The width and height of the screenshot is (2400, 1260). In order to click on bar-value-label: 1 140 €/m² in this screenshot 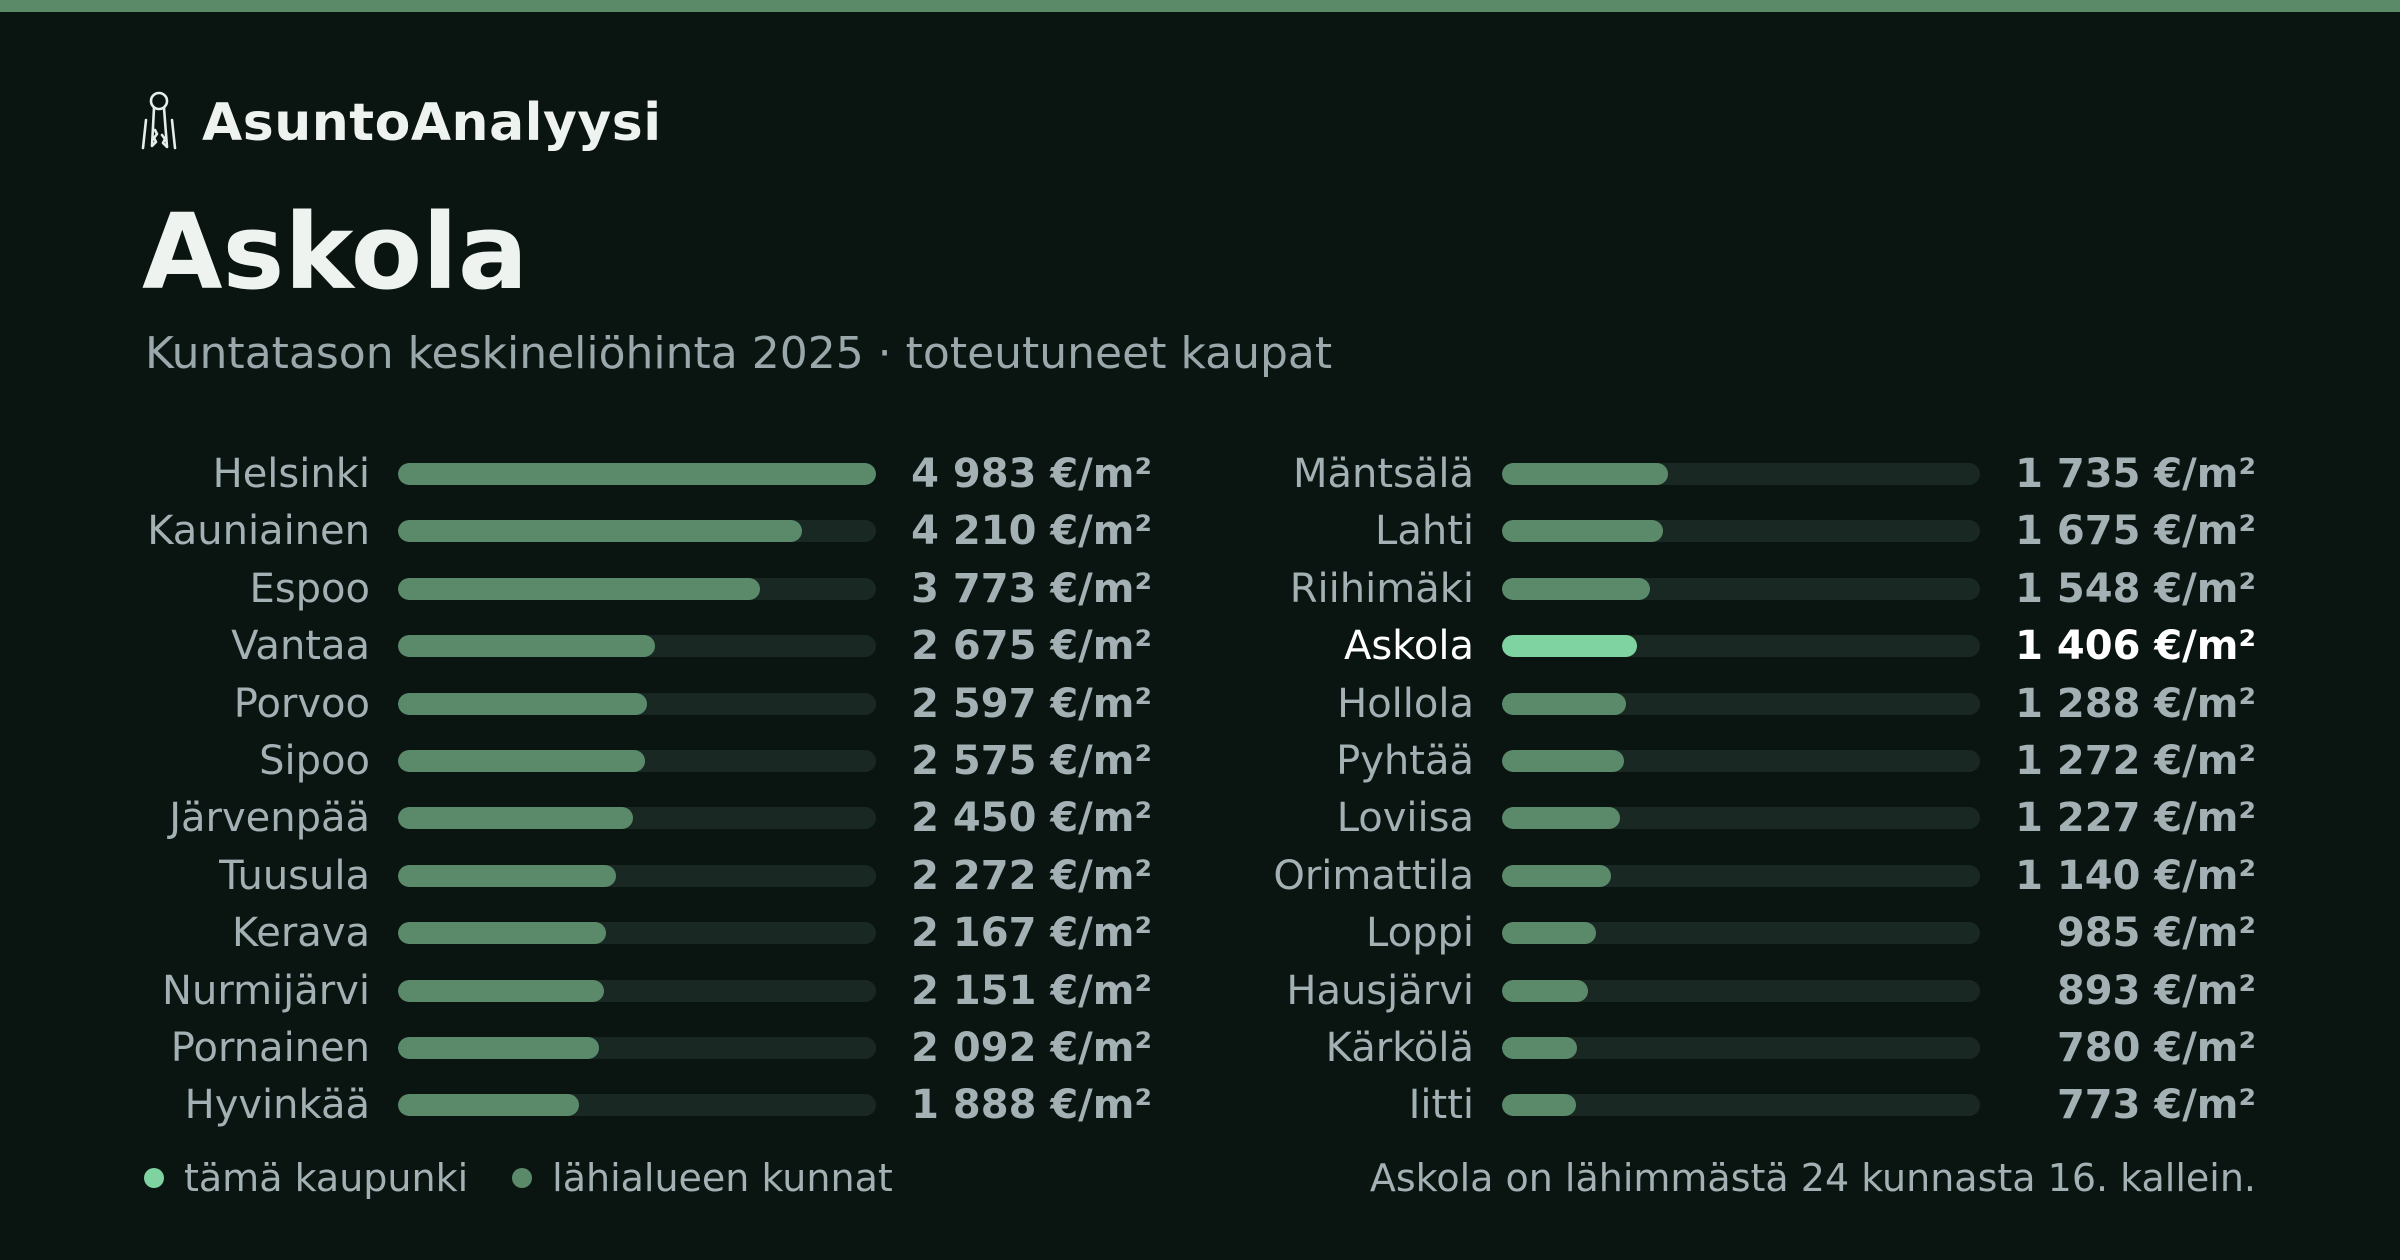, I will do `click(2135, 875)`.